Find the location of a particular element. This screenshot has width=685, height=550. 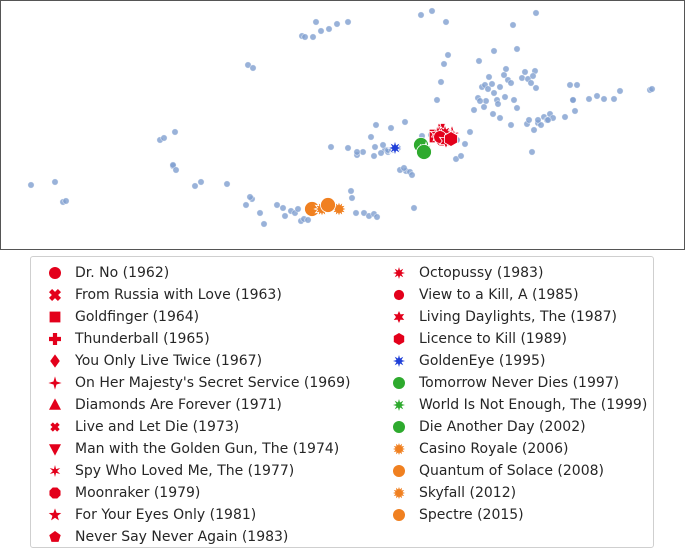

legend-label: Spectre (2015) is located at coordinates (471, 515).